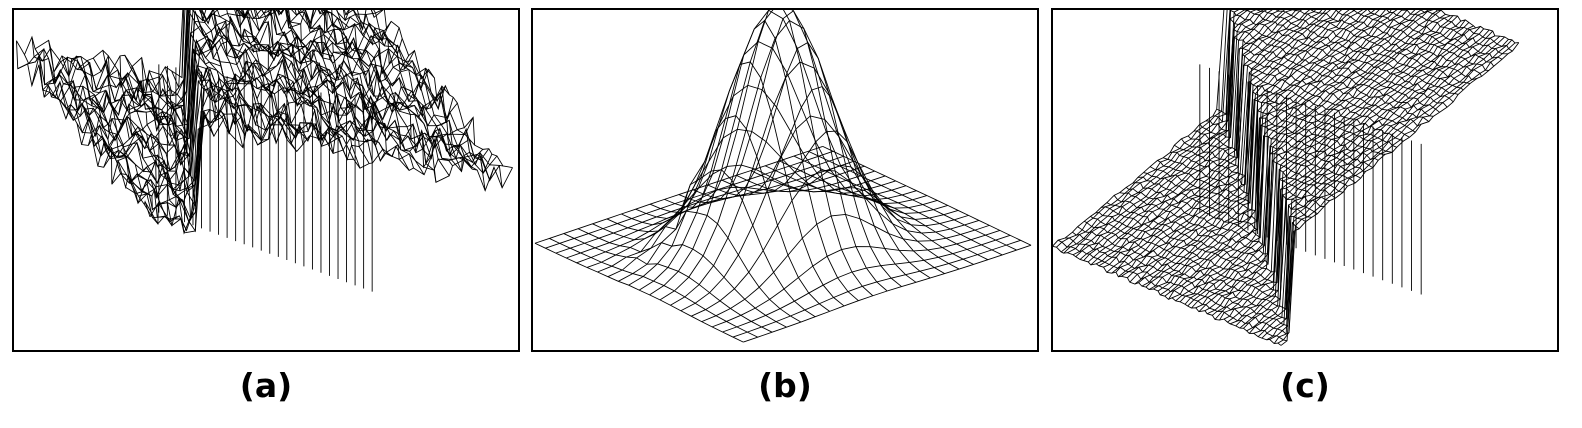  I want to click on caption-c: (c), so click(1305, 385).